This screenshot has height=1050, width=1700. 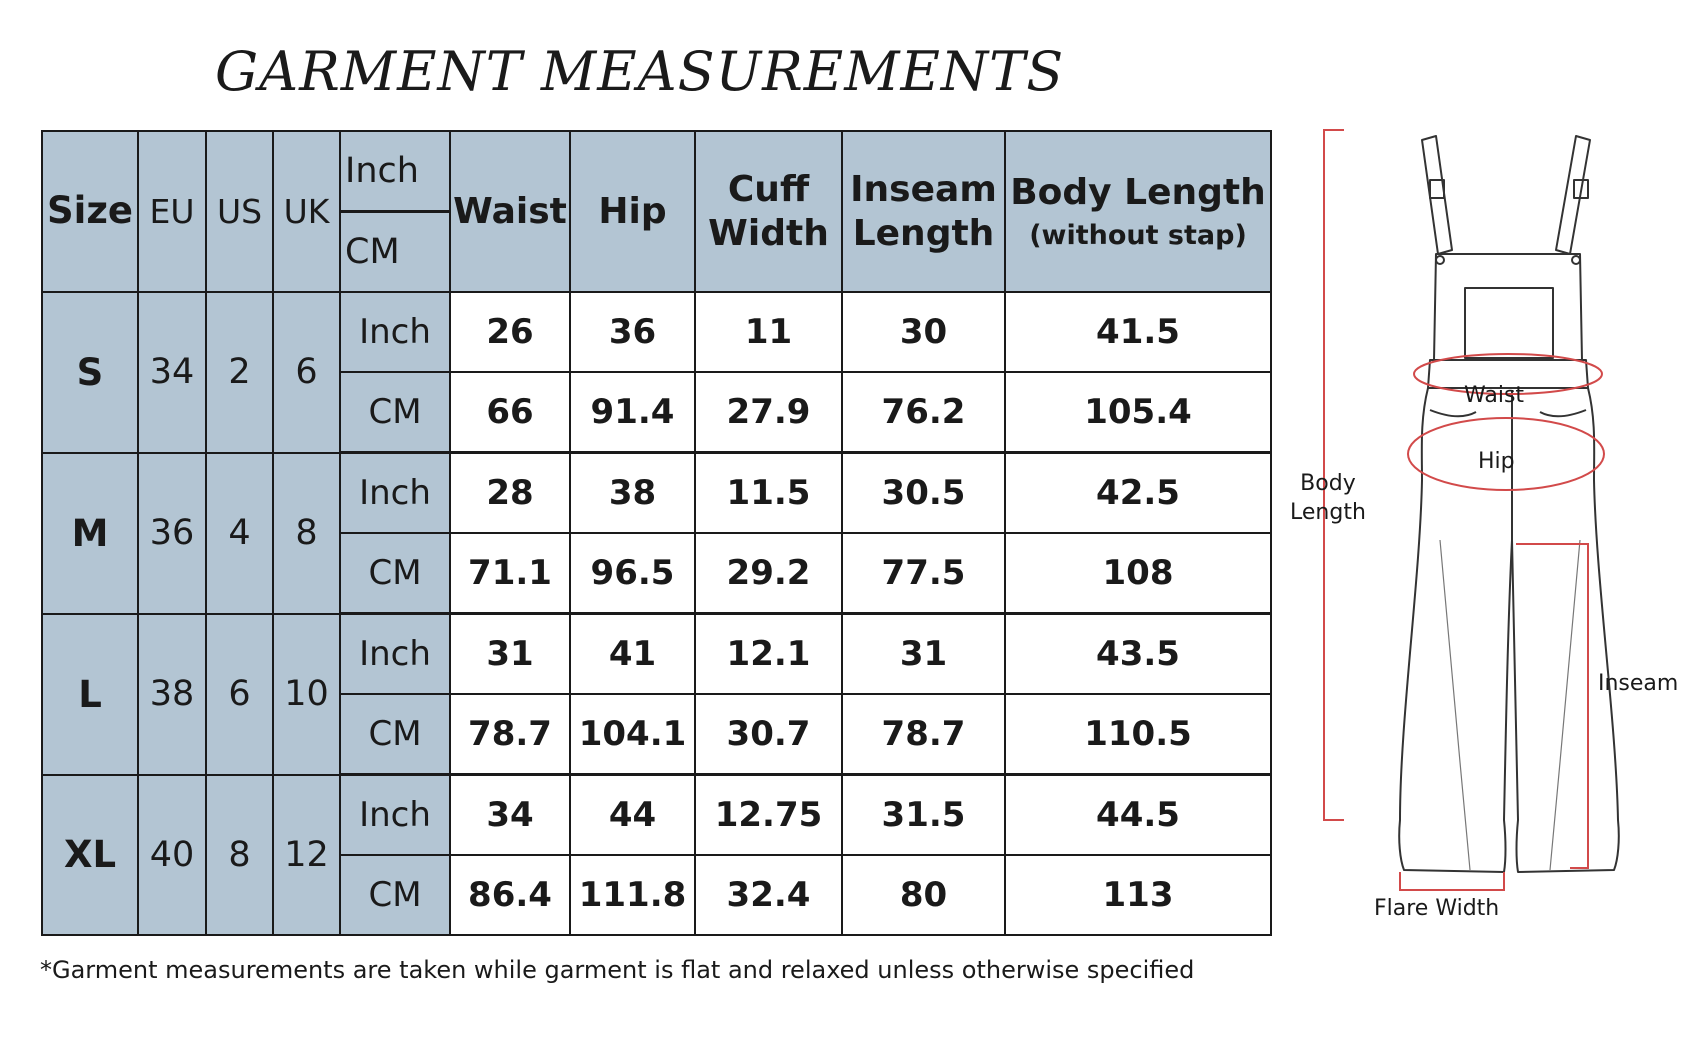 What do you see at coordinates (923, 492) in the screenshot?
I see `inseam-cell: 30.5` at bounding box center [923, 492].